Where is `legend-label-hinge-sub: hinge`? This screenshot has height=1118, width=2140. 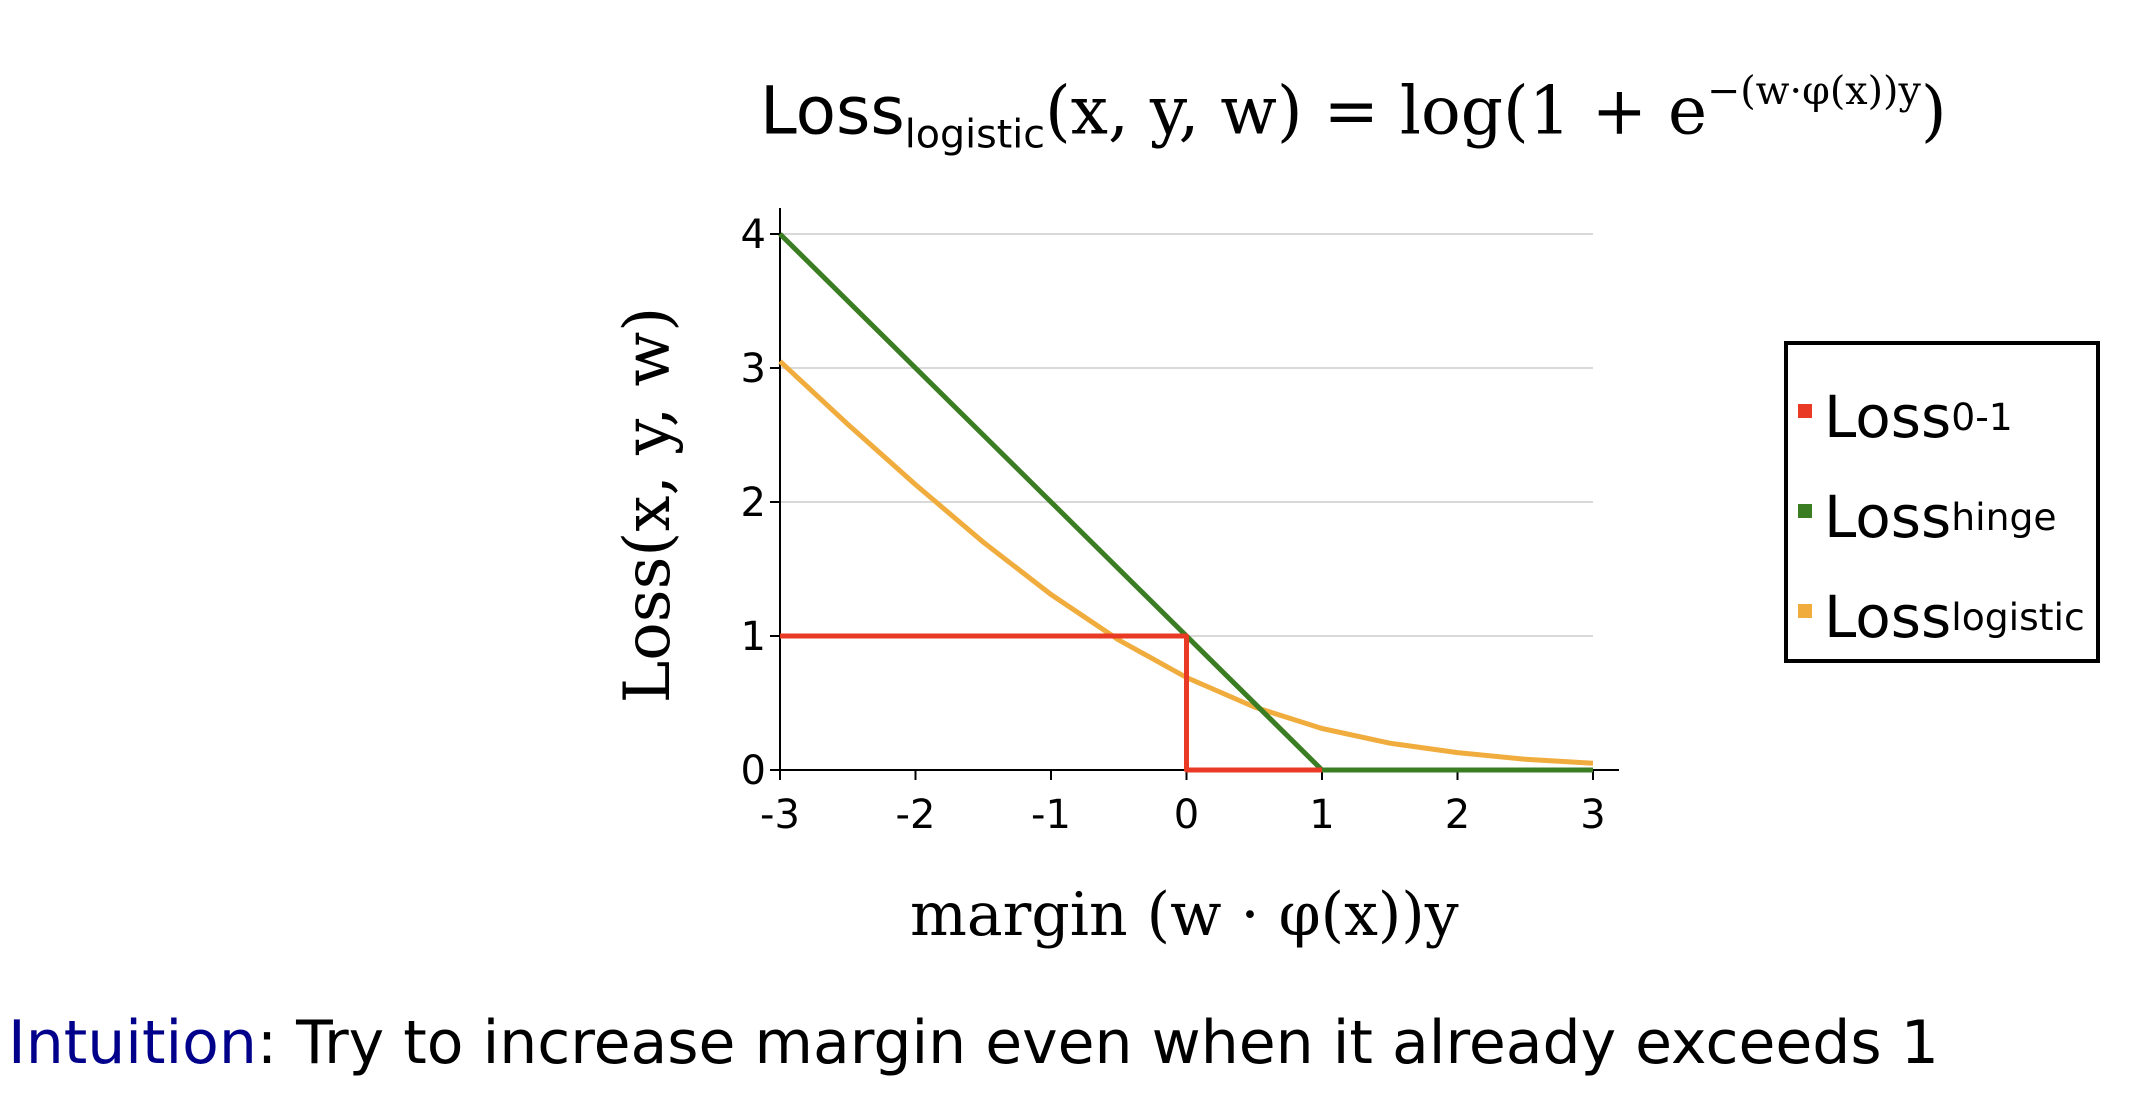
legend-label-hinge-sub: hinge is located at coordinates (2004, 517).